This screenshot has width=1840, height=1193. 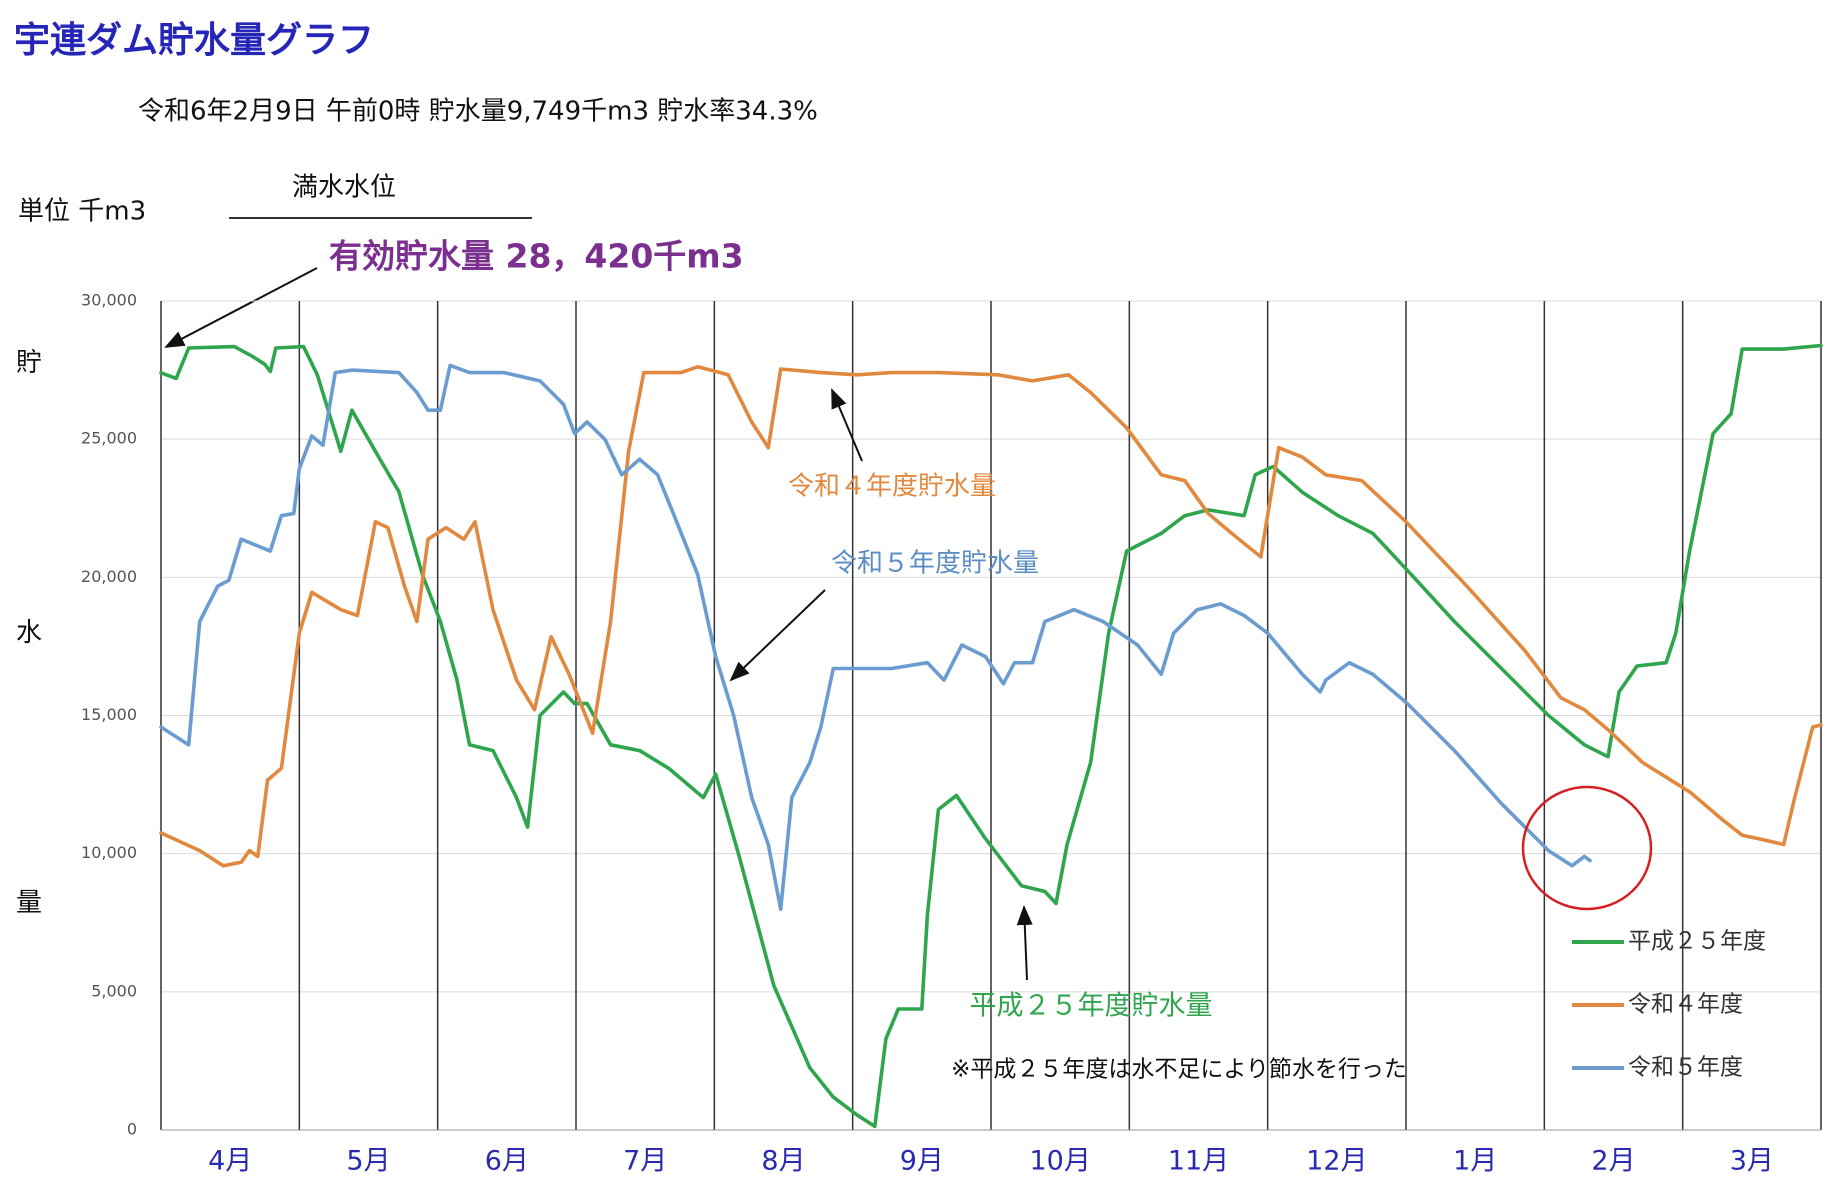 What do you see at coordinates (109, 300) in the screenshot?
I see `y-tick-label: 30,000` at bounding box center [109, 300].